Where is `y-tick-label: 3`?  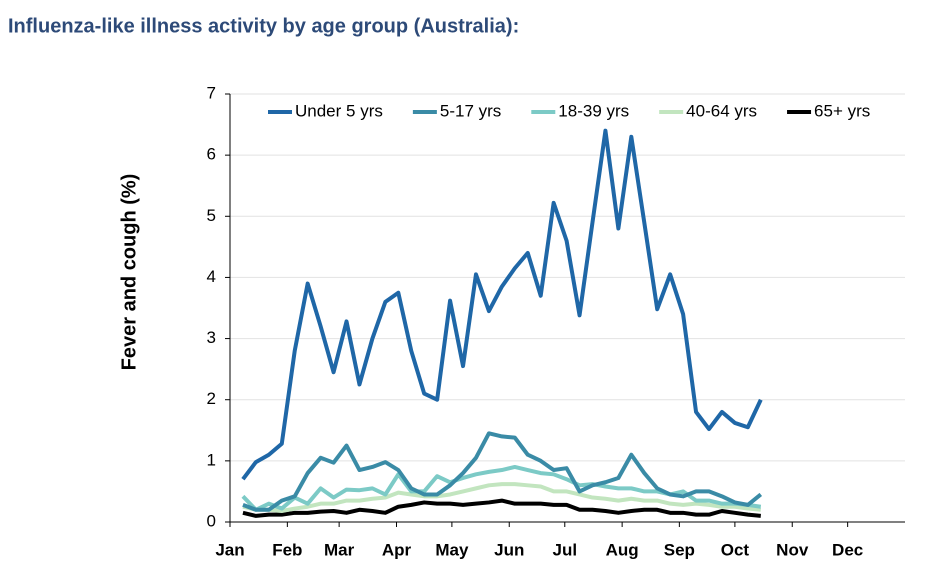
y-tick-label: 3 is located at coordinates (211, 337).